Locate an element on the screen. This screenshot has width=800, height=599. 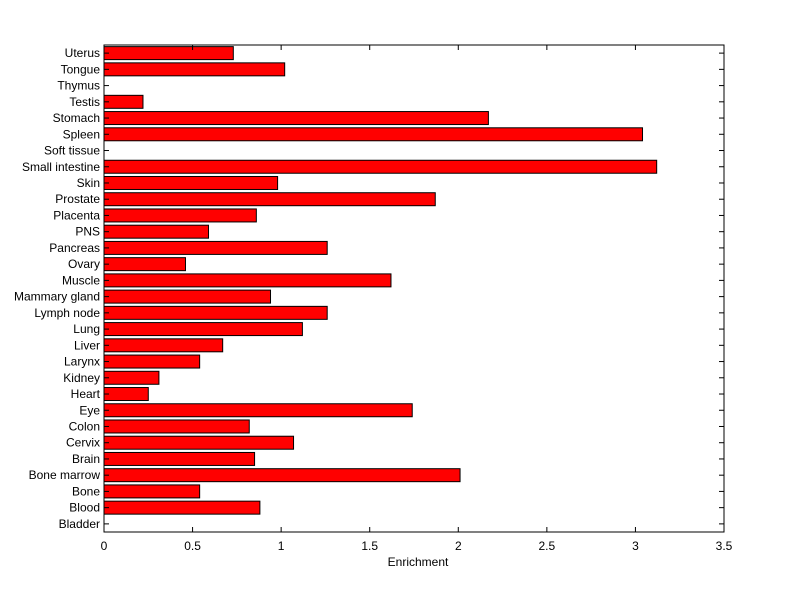
y-tick-label-spleen: Spleen is located at coordinates (81, 134).